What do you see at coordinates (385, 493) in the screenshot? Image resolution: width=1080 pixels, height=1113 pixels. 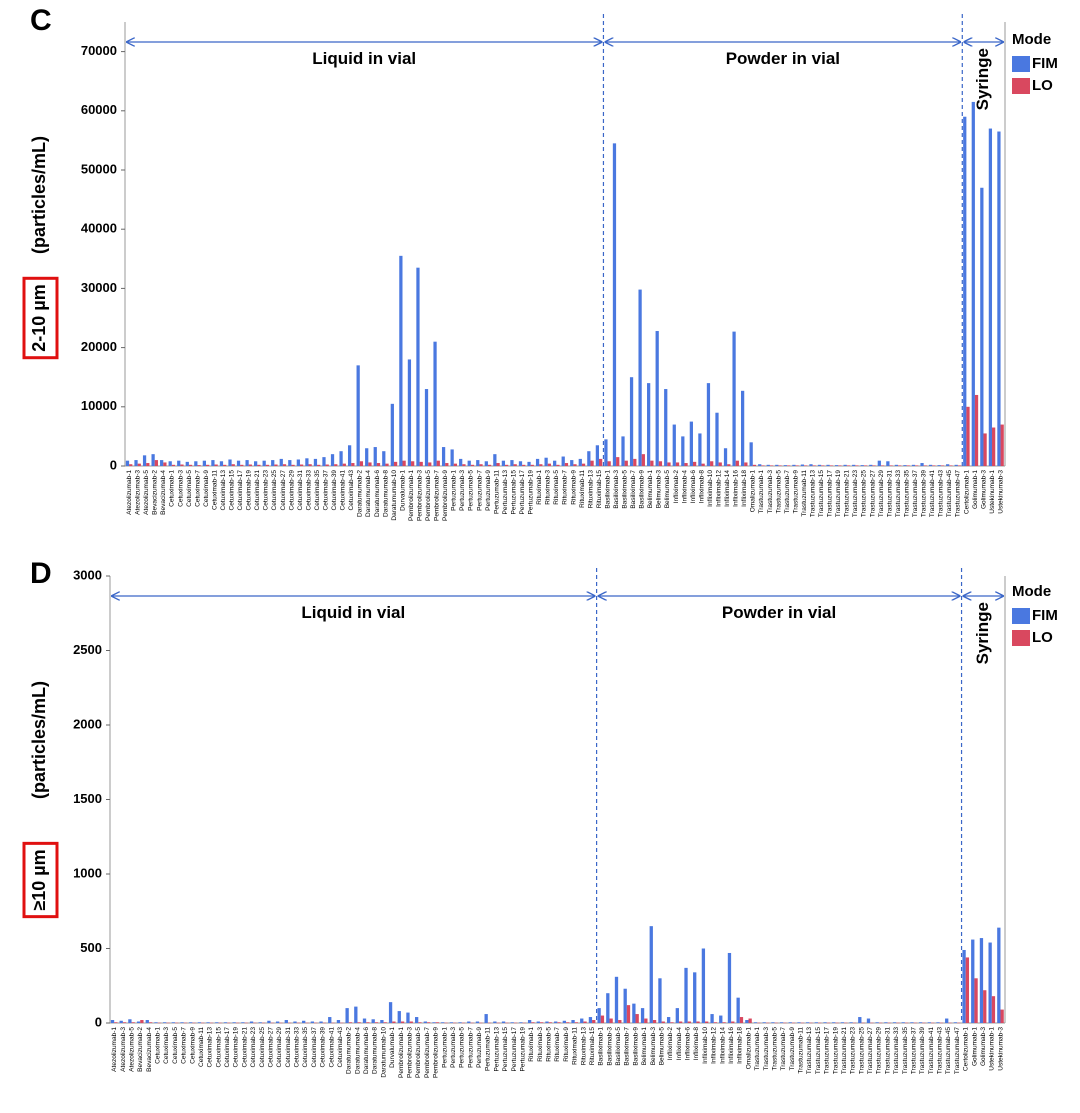 I see `x-tick-label: Daratumumab-8` at bounding box center [385, 493].